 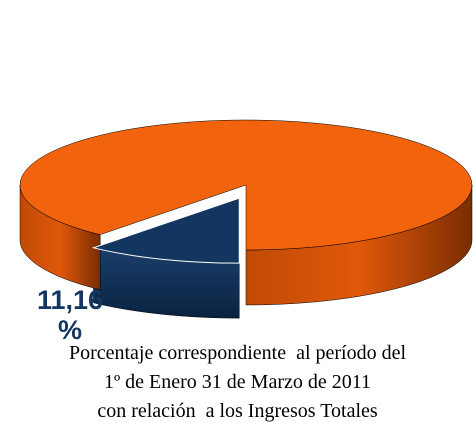 What do you see at coordinates (237, 411) in the screenshot?
I see `caption: con relación a los Ingresos Totales` at bounding box center [237, 411].